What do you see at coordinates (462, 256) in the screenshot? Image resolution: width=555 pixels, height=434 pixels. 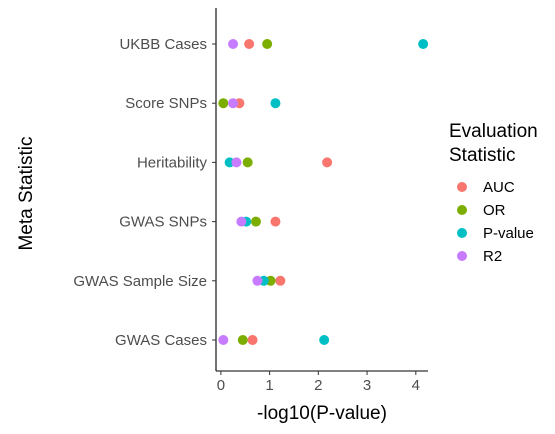 I see `legend-key-r2` at bounding box center [462, 256].